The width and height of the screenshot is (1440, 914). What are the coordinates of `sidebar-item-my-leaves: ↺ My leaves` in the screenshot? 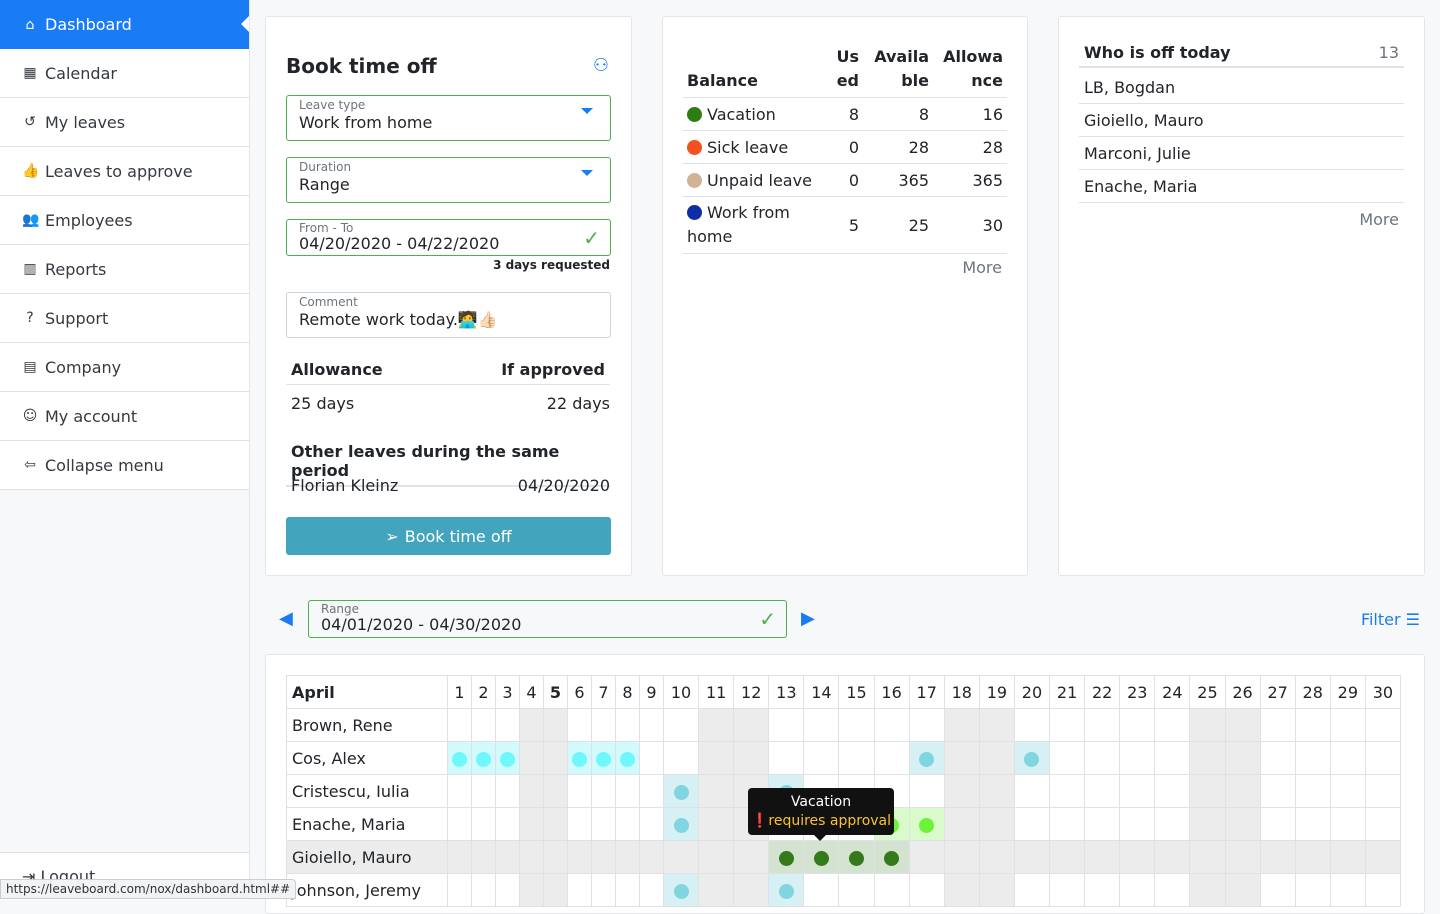 It's located at (124, 122).